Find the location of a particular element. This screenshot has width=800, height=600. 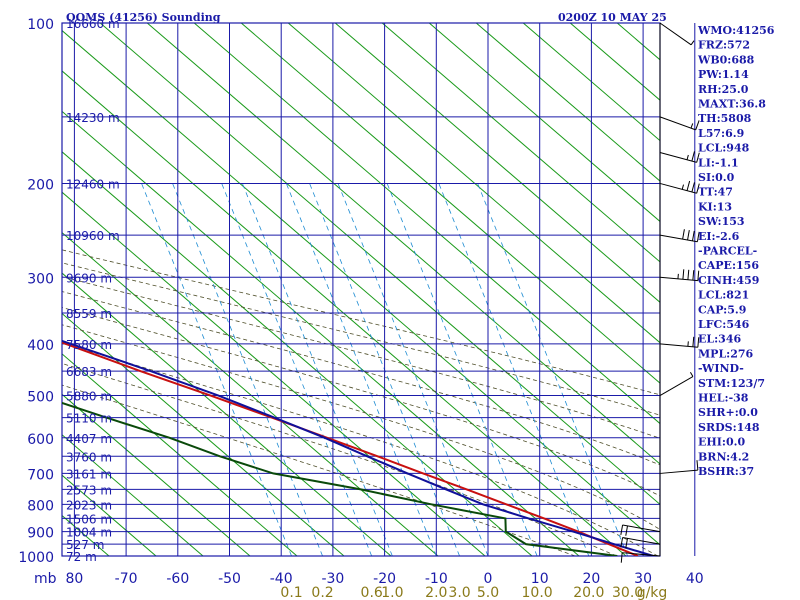

mixing-ratio-label: 0.6 is located at coordinates (372, 592).